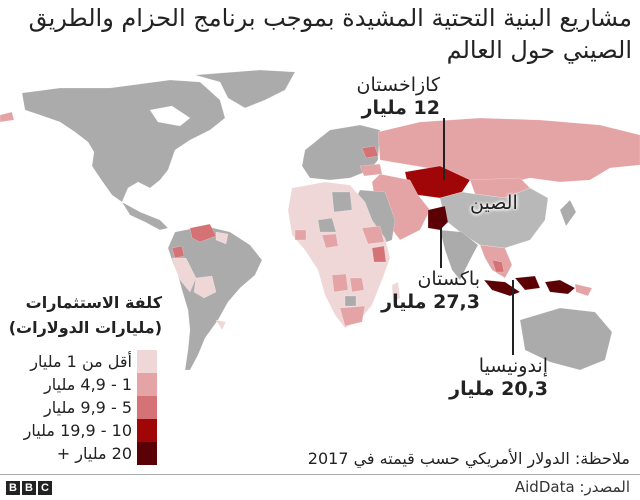  What do you see at coordinates (320, 474) in the screenshot?
I see `footer-divider` at bounding box center [320, 474].